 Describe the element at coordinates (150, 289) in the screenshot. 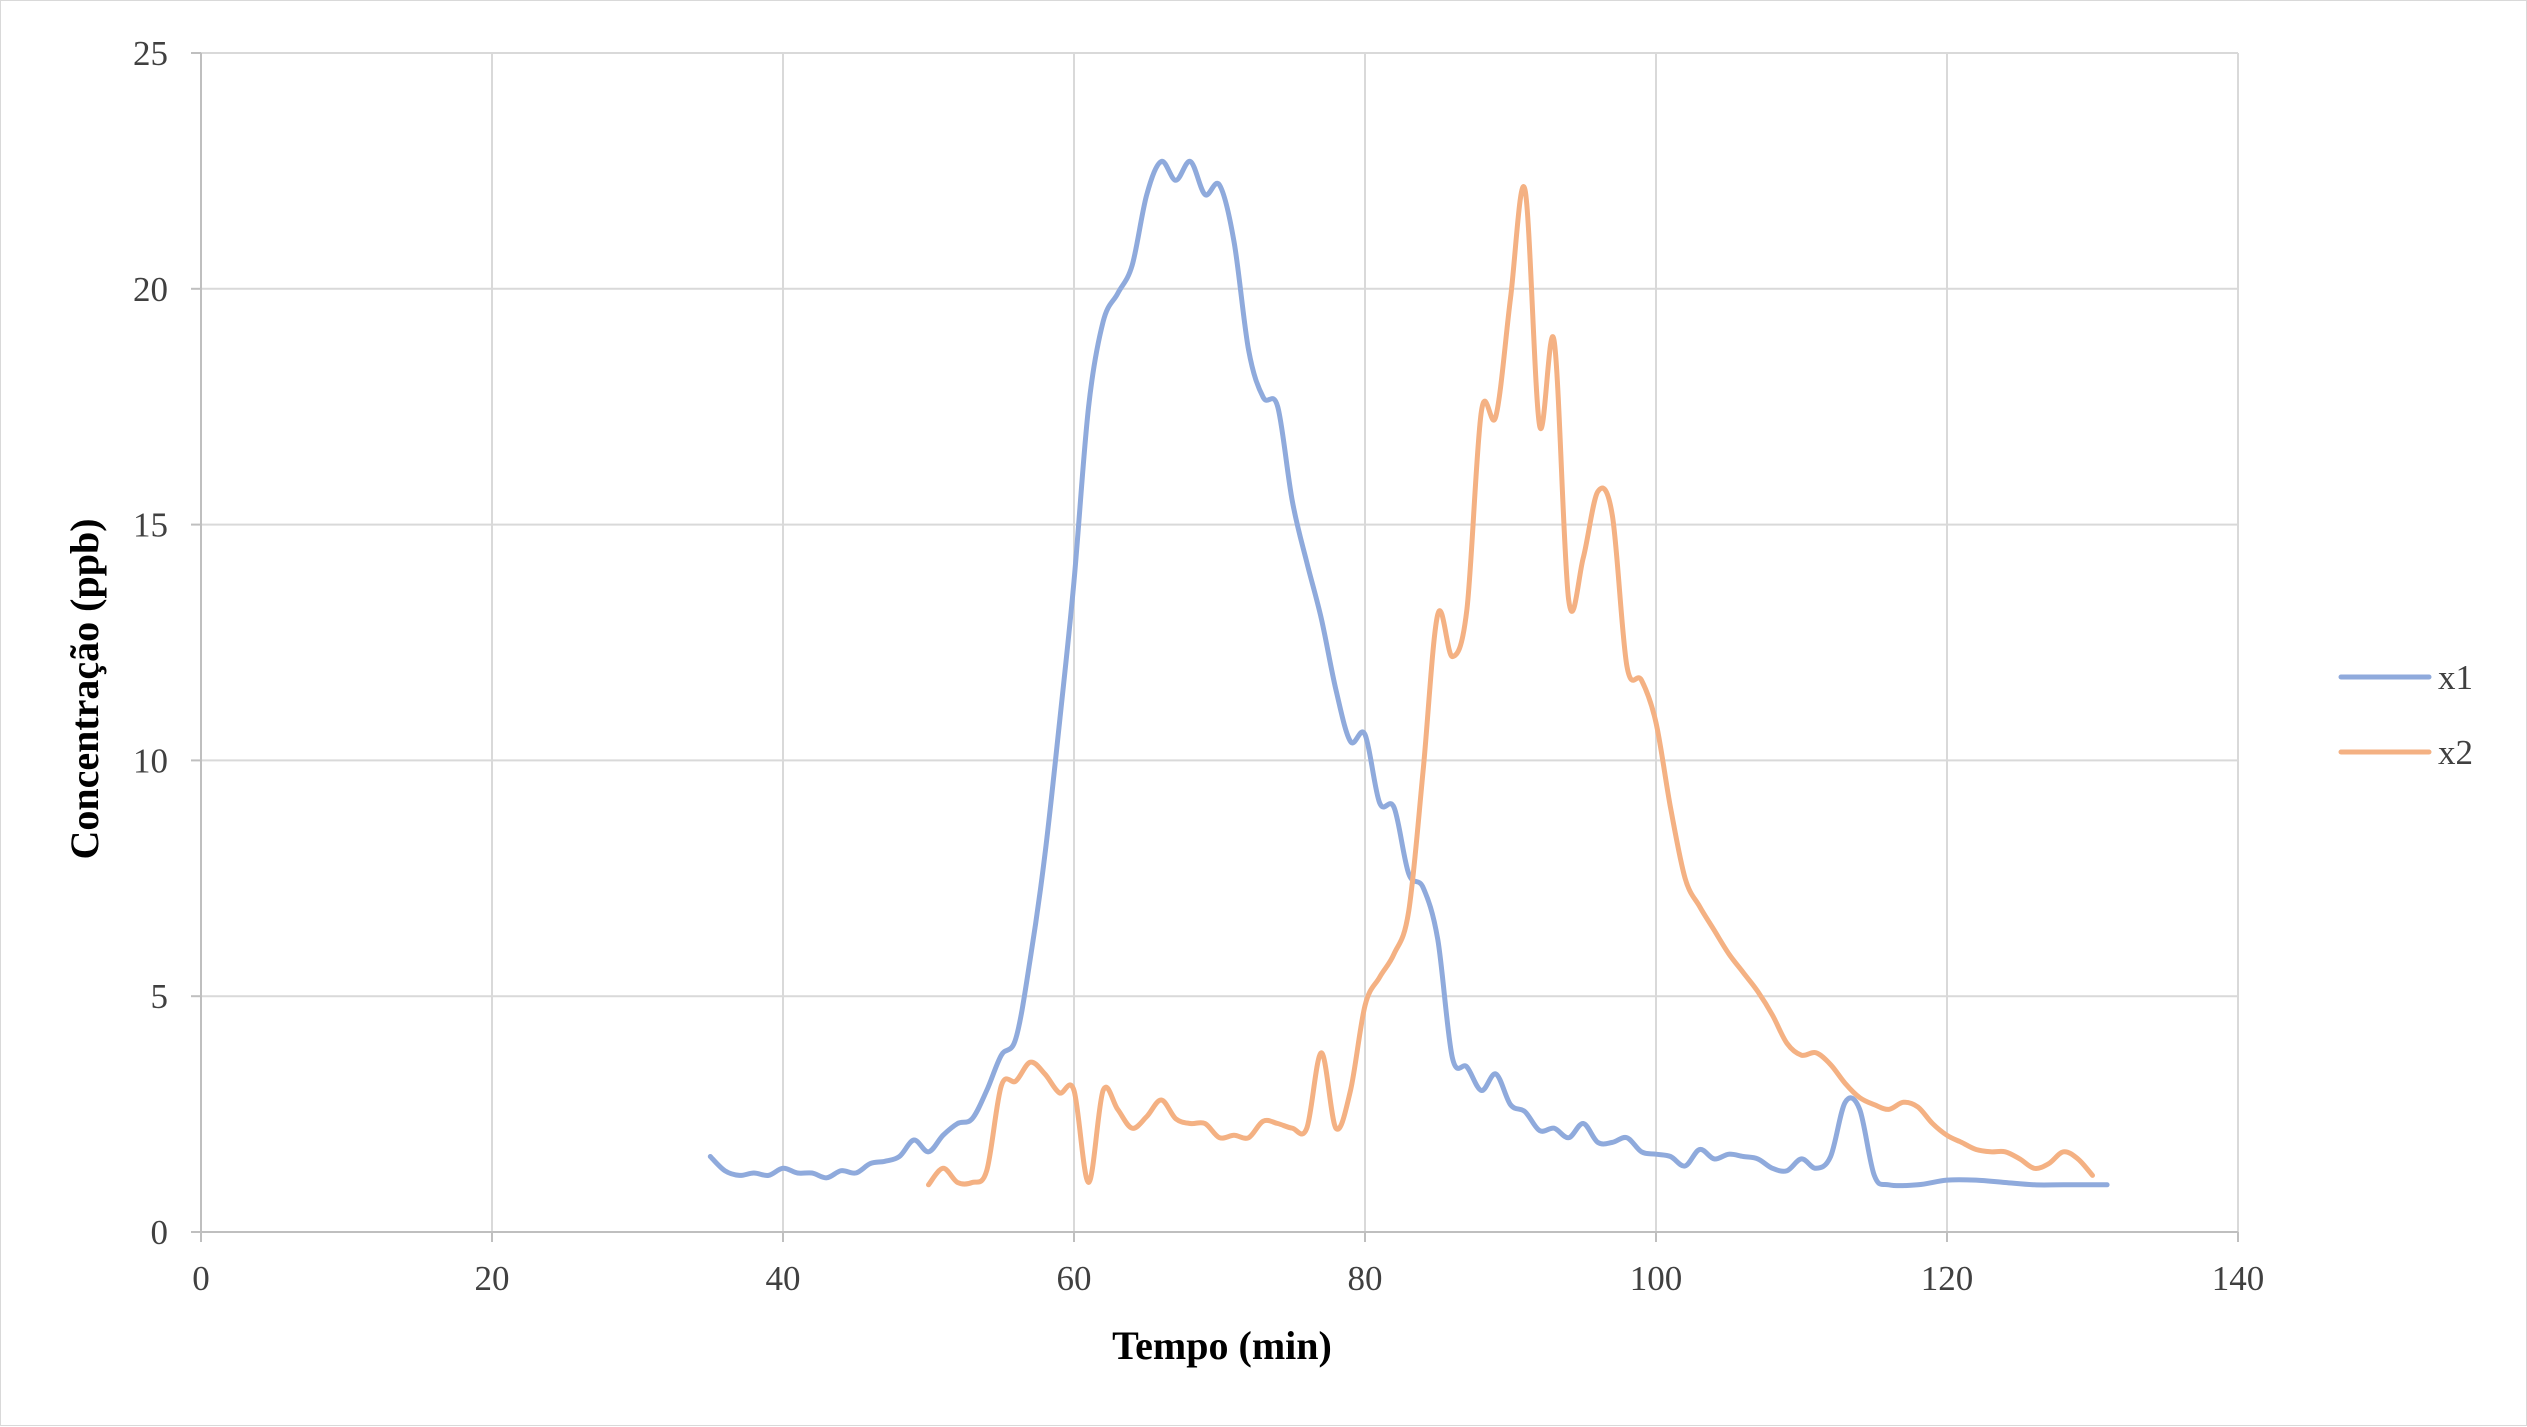

I see `y-tick-label: 20` at that location.